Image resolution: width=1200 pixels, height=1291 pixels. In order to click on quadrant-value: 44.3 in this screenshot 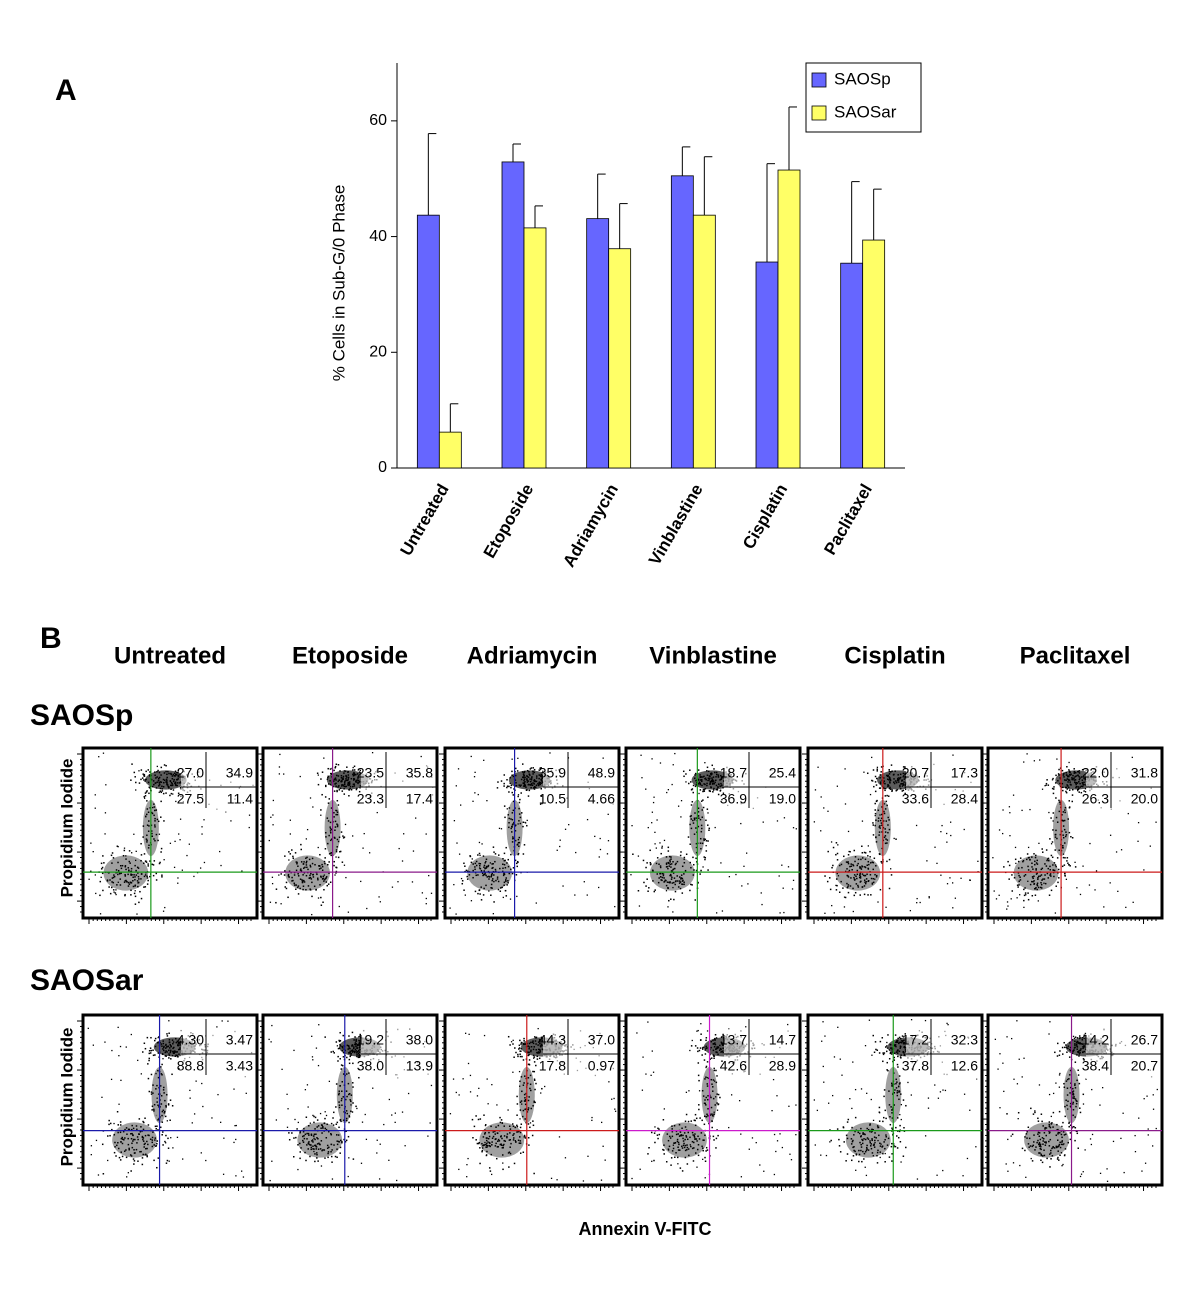, I will do `click(552, 1040)`.